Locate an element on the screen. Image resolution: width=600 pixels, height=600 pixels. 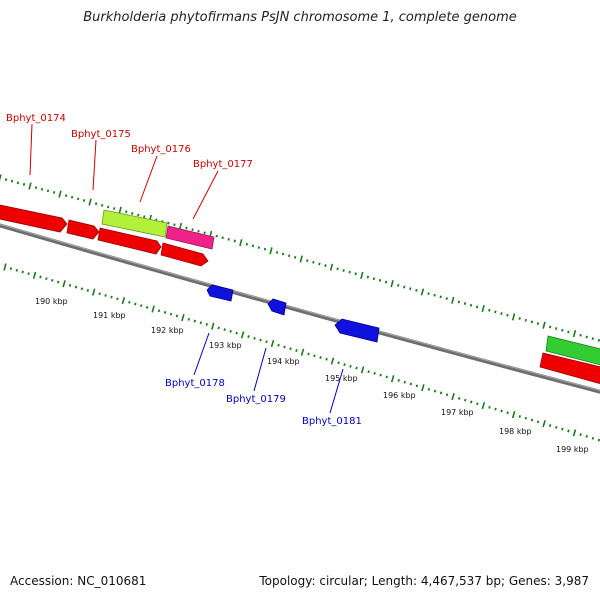
gene-label-bphyt-0178: Bphyt_0178 is located at coordinates (195, 383).